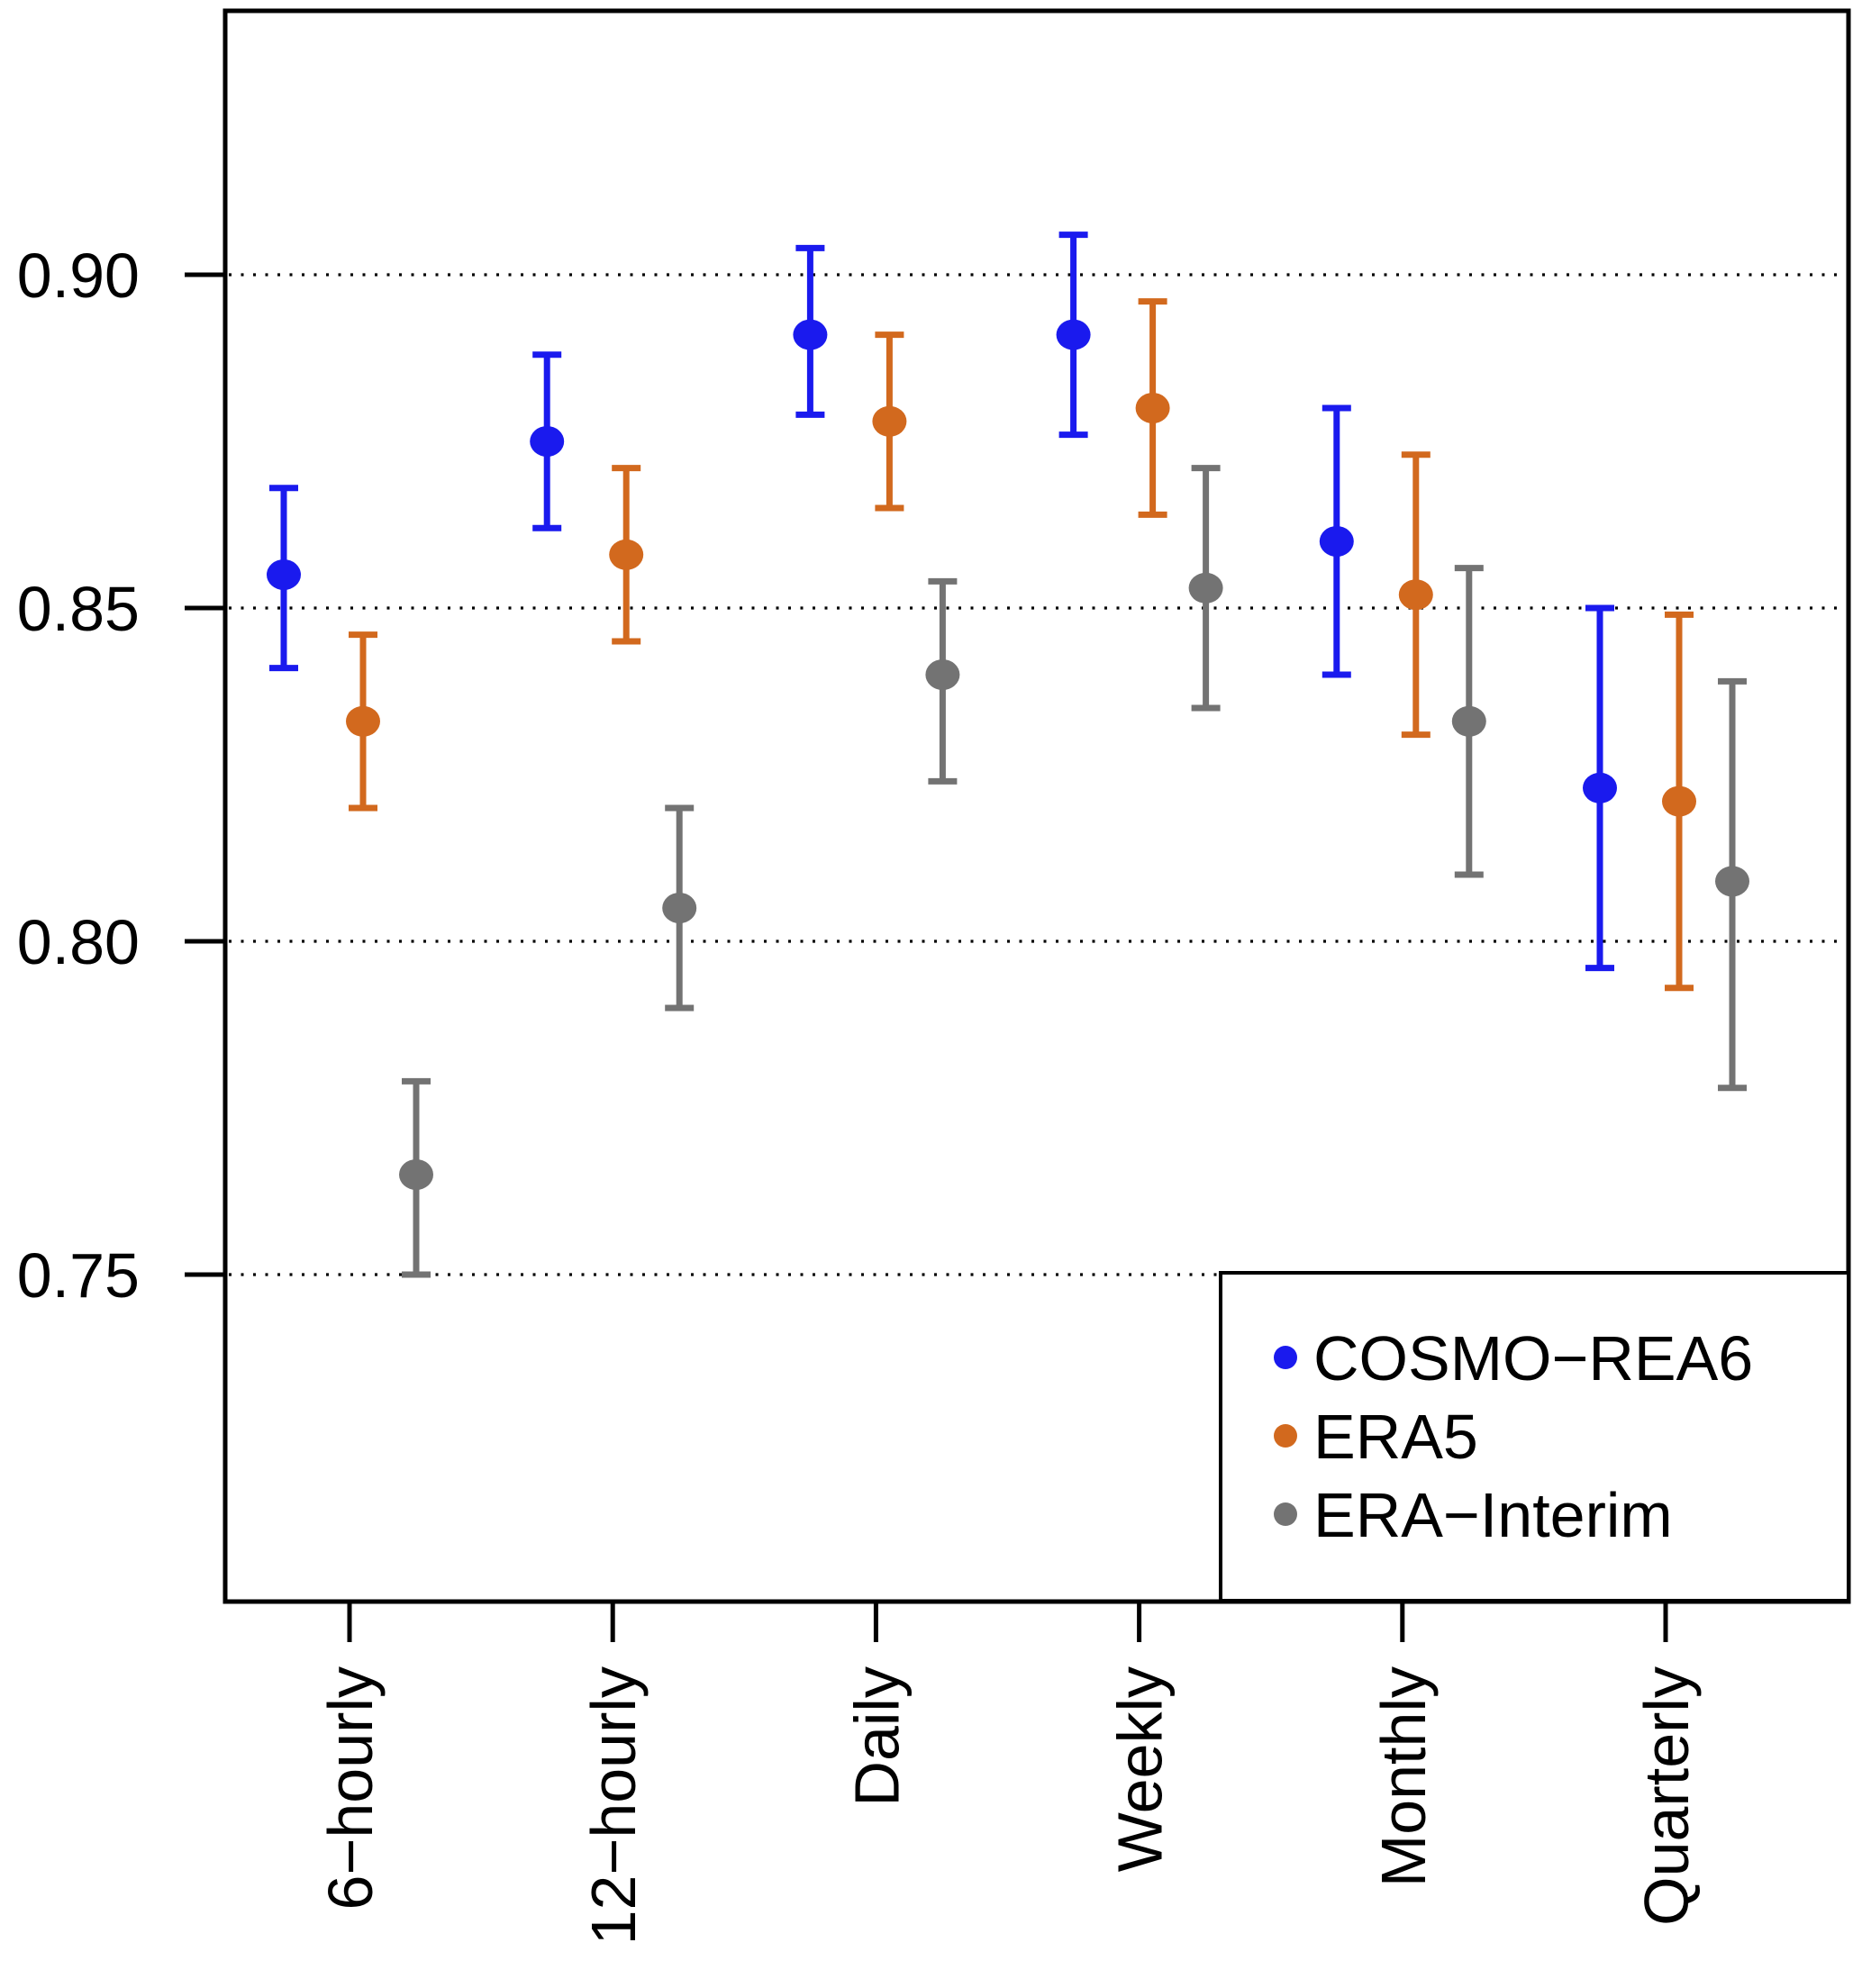 This screenshot has height=1988, width=1862. I want to click on y-tick-label: 0.75, so click(78, 1276).